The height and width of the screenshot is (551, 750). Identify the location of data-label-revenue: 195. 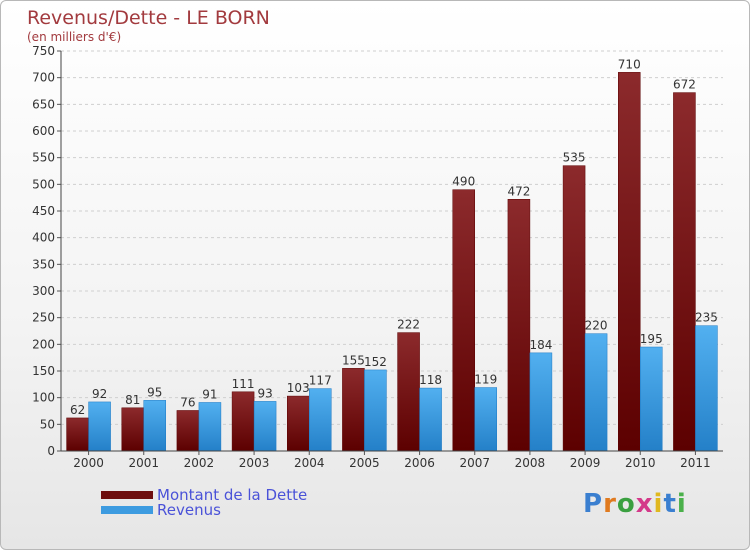
(651, 339).